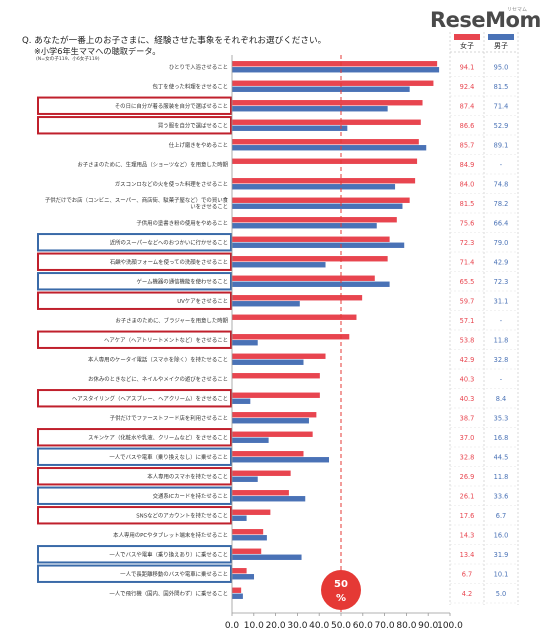  Describe the element at coordinates (171, 184) in the screenshot. I see `category-label: ガスコンロなどの火を使った料理をさせること` at that location.